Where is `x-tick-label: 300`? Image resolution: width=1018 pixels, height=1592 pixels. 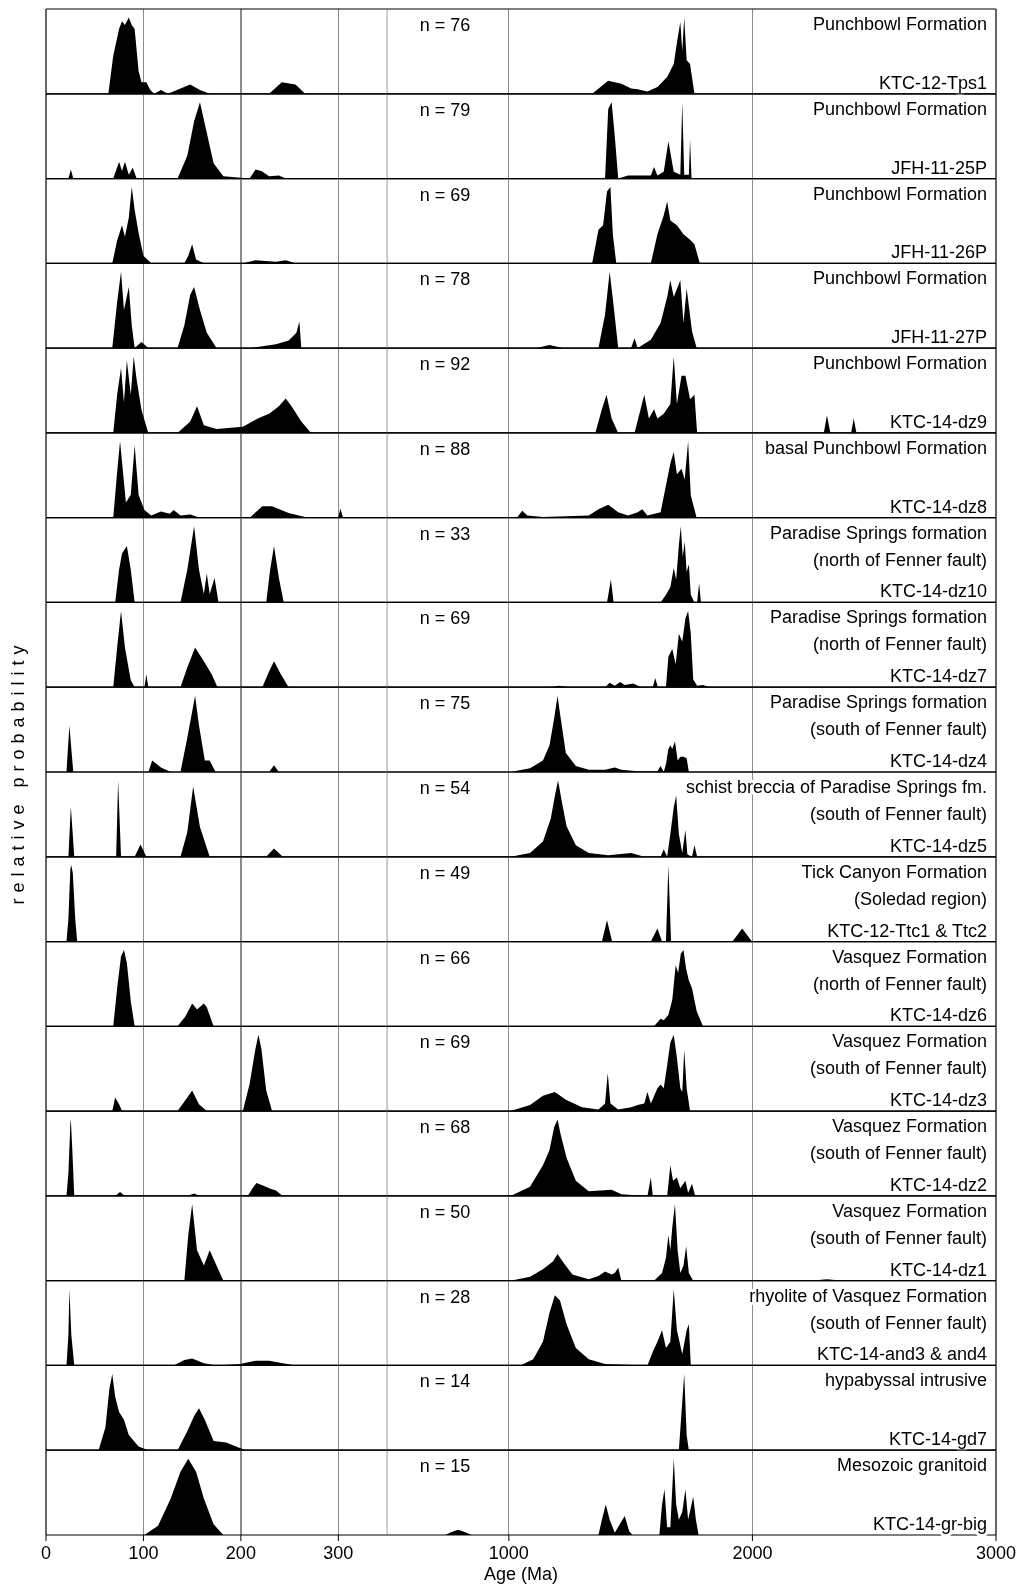
x-tick-label: 300 is located at coordinates (338, 1553).